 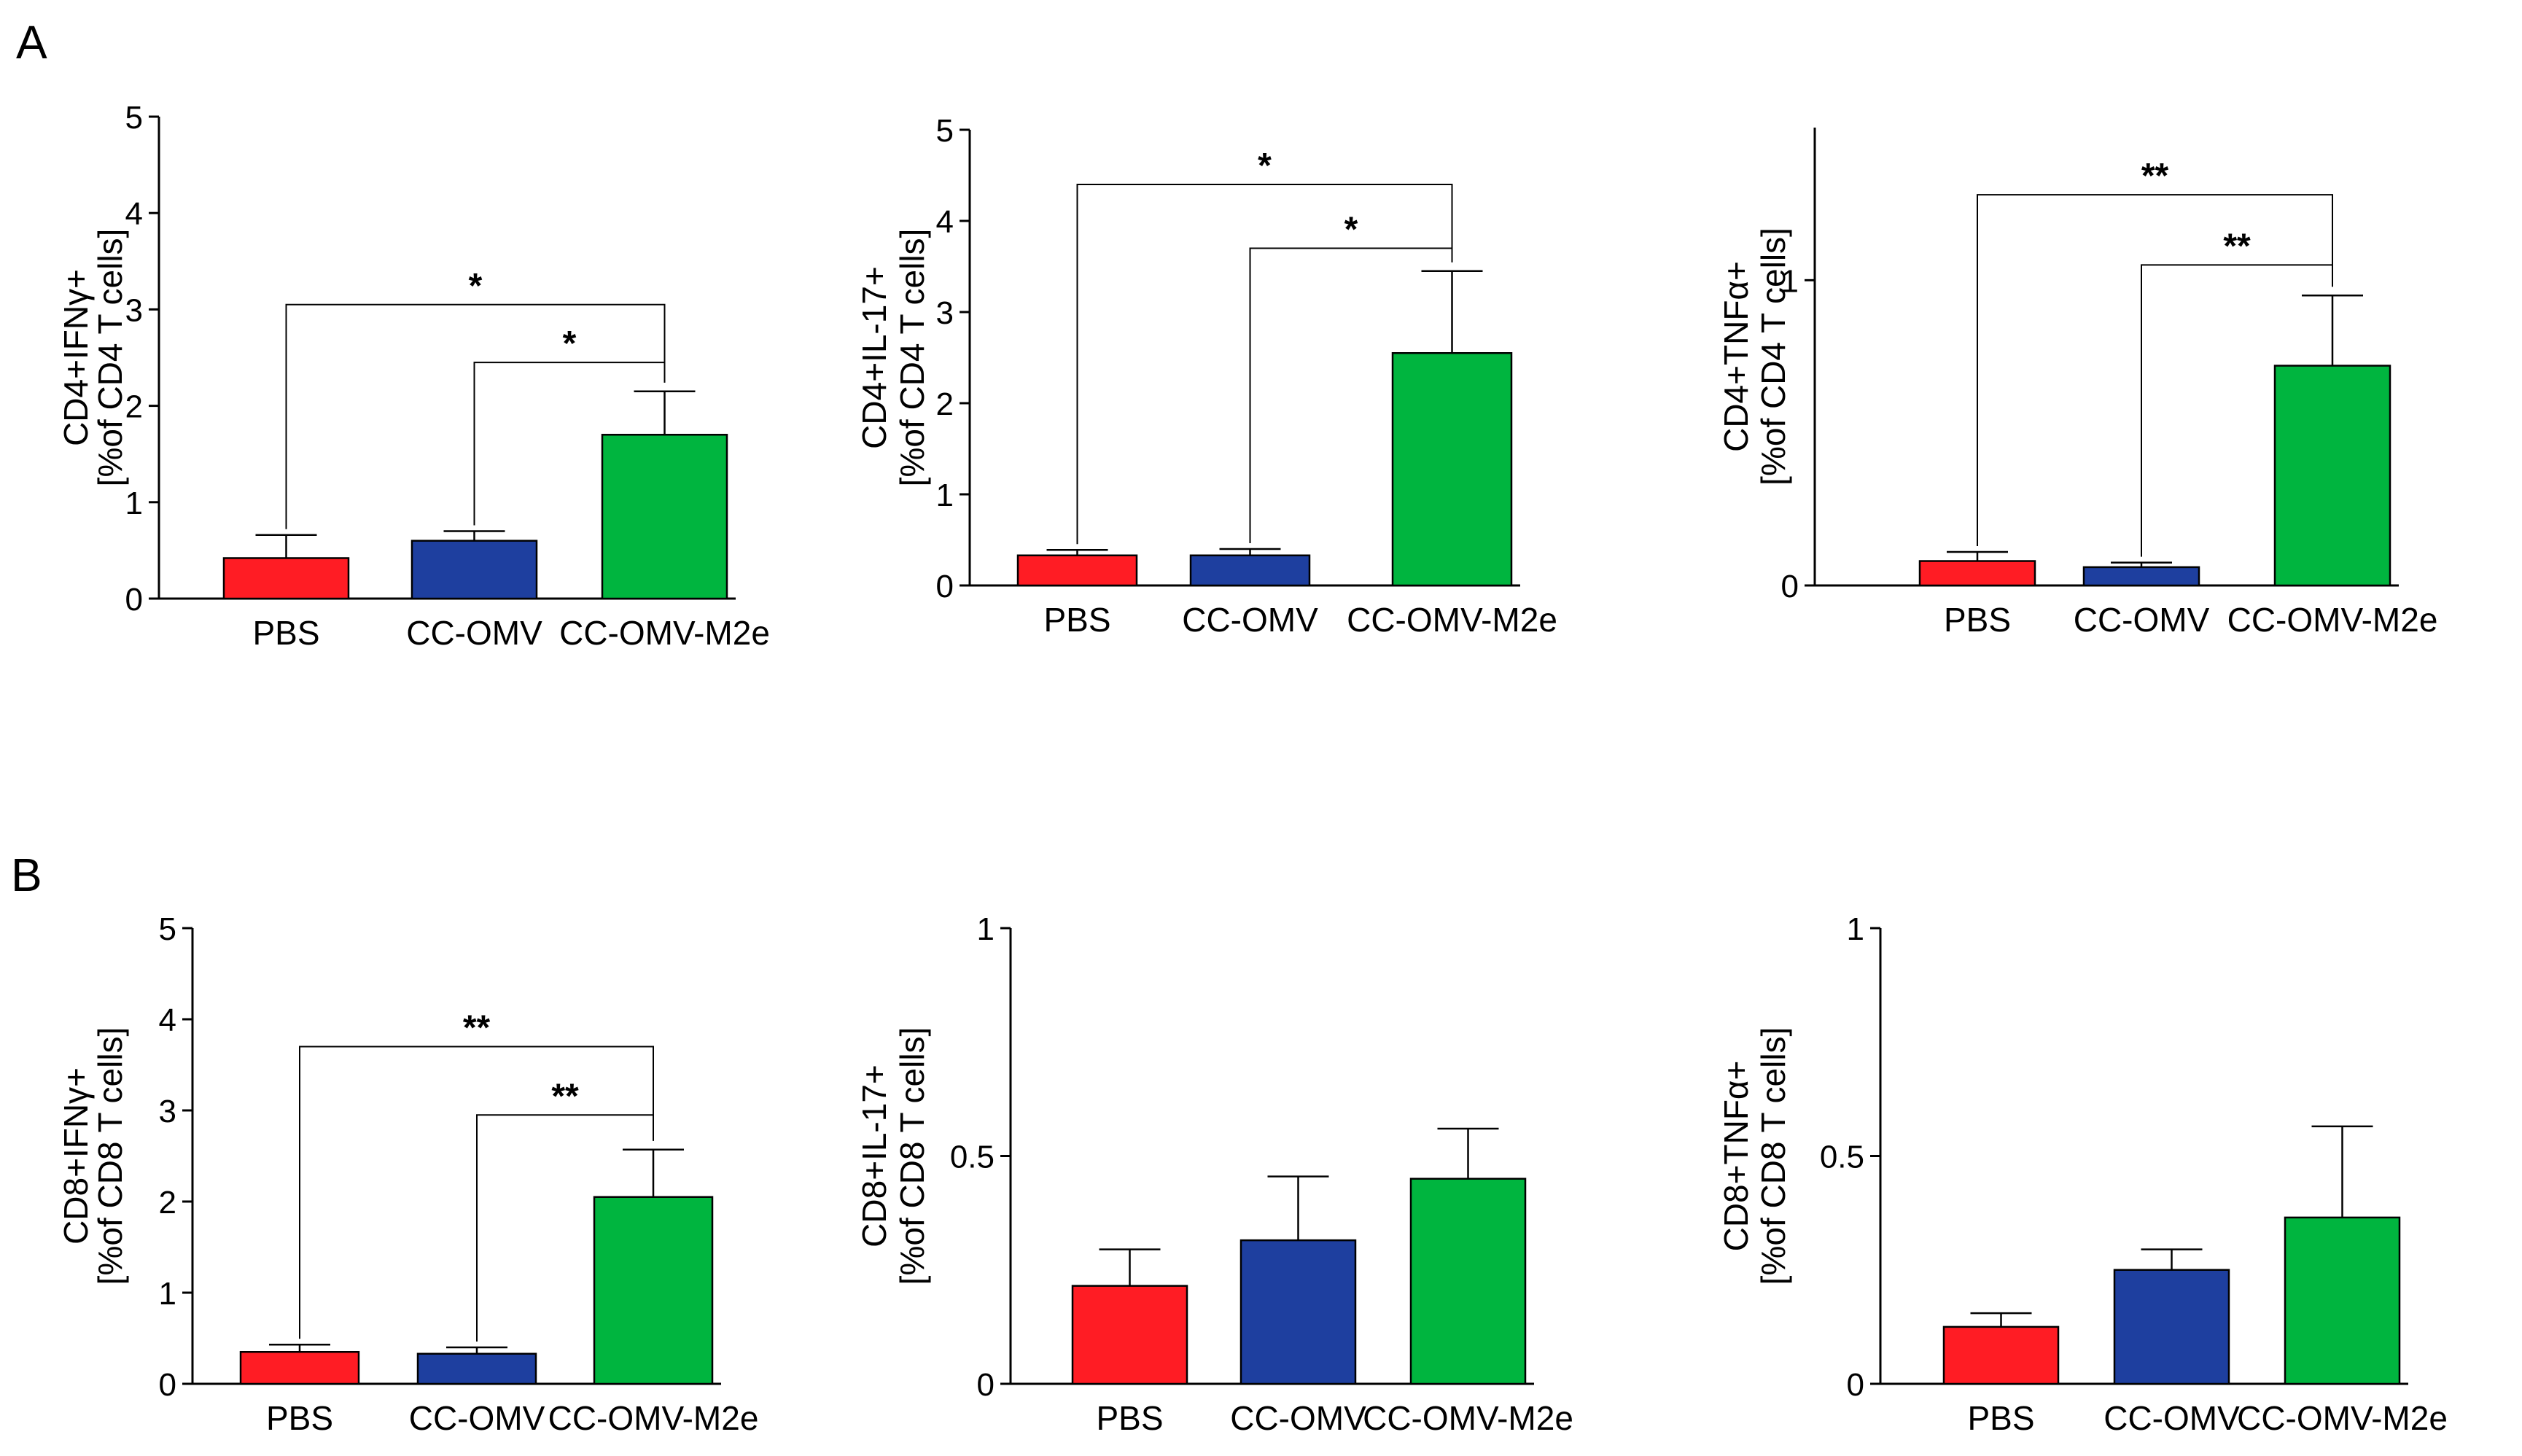 I want to click on y-axis-title-line1: CD8+TNFα+, so click(x=1736, y=1156).